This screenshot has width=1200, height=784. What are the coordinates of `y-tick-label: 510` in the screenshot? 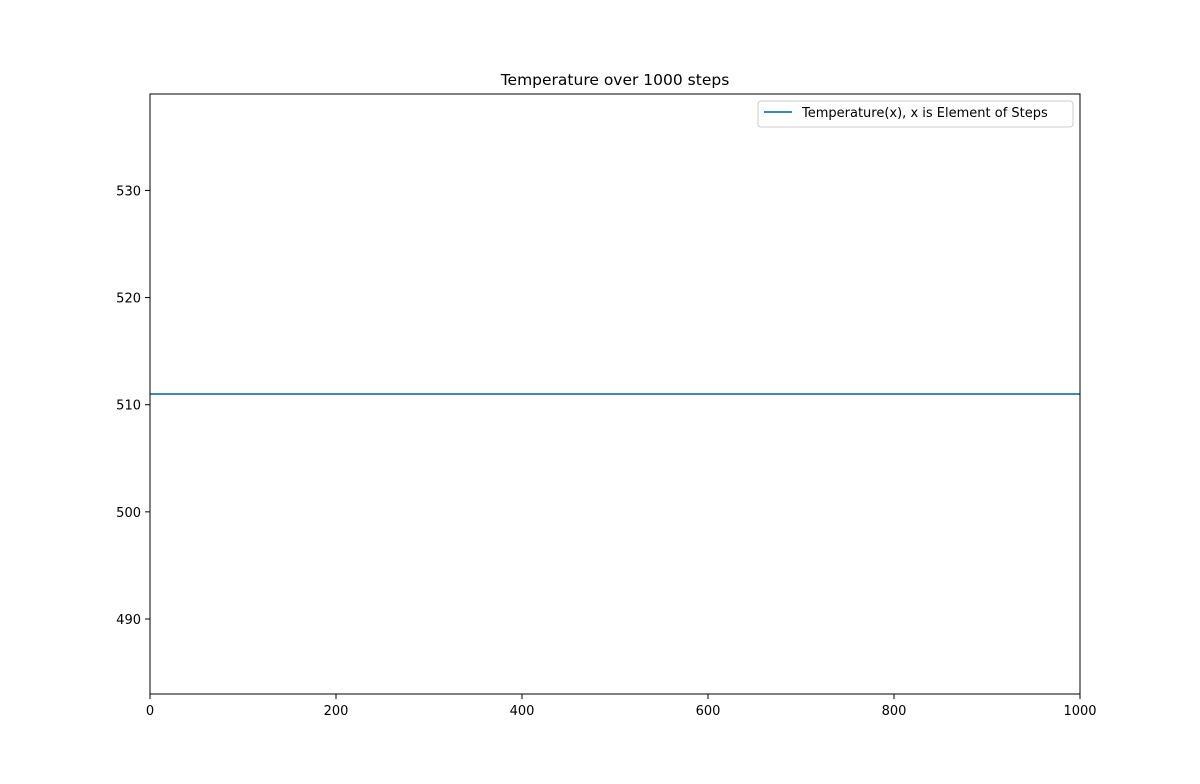 It's located at (128, 406).